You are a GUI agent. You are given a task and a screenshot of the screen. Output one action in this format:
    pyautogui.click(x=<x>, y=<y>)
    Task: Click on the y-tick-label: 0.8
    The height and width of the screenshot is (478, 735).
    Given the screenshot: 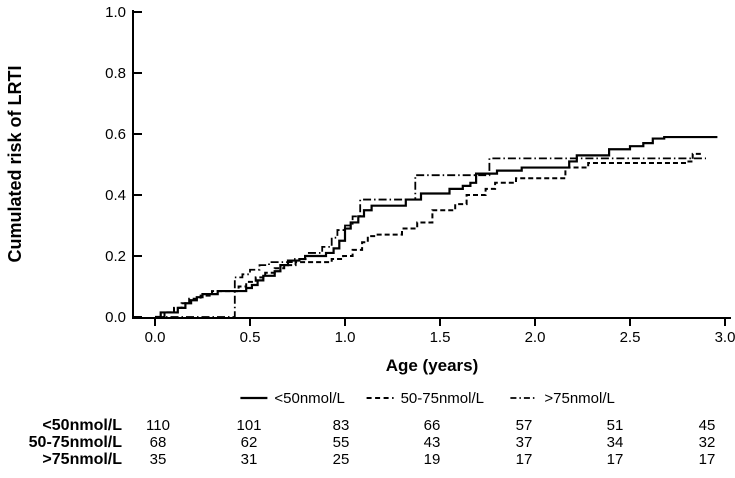 What is the action you would take?
    pyautogui.click(x=115, y=73)
    